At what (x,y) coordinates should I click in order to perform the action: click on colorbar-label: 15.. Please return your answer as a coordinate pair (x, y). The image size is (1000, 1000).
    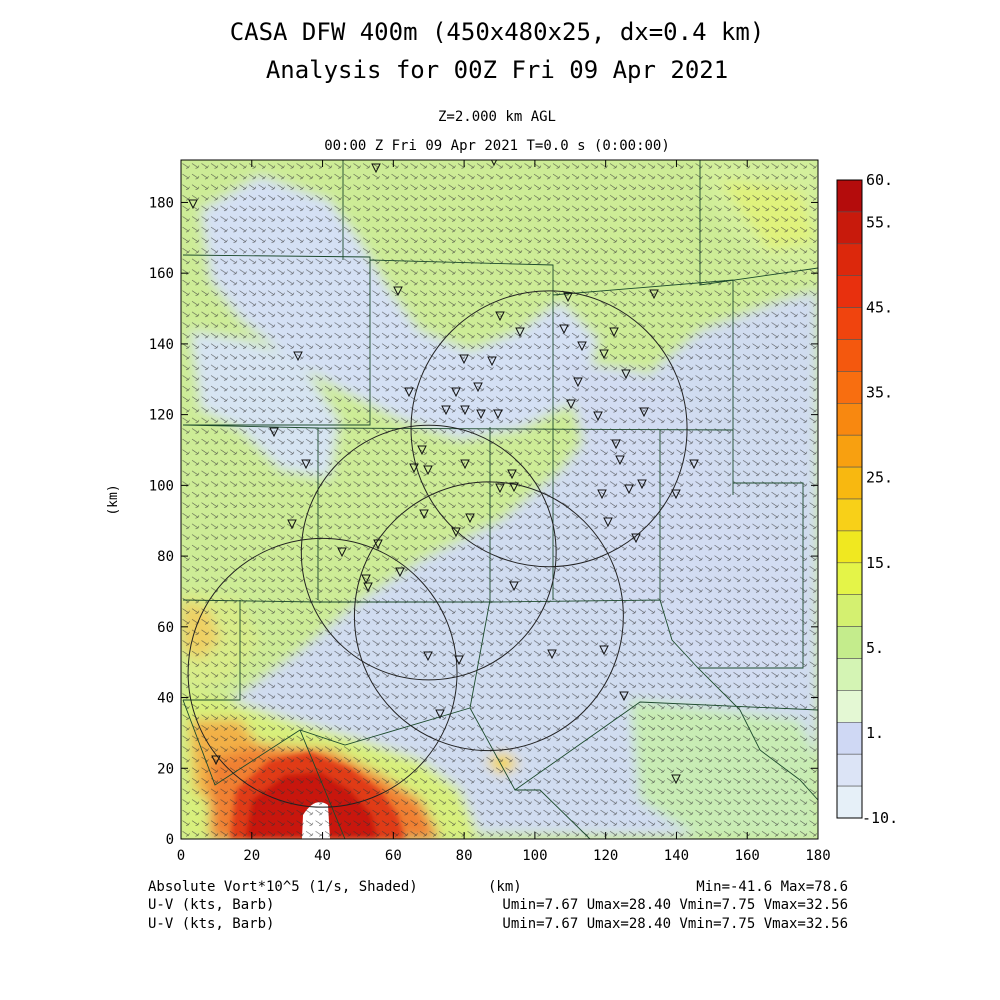
    Looking at the image, I should click on (879, 563).